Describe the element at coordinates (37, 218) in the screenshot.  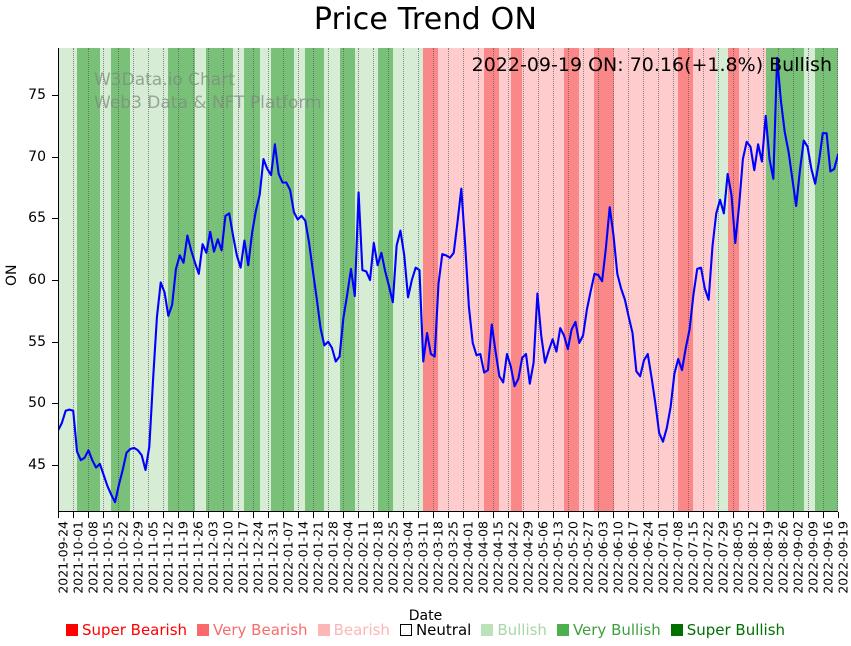
I see `y-axis-tick-label: 65` at that location.